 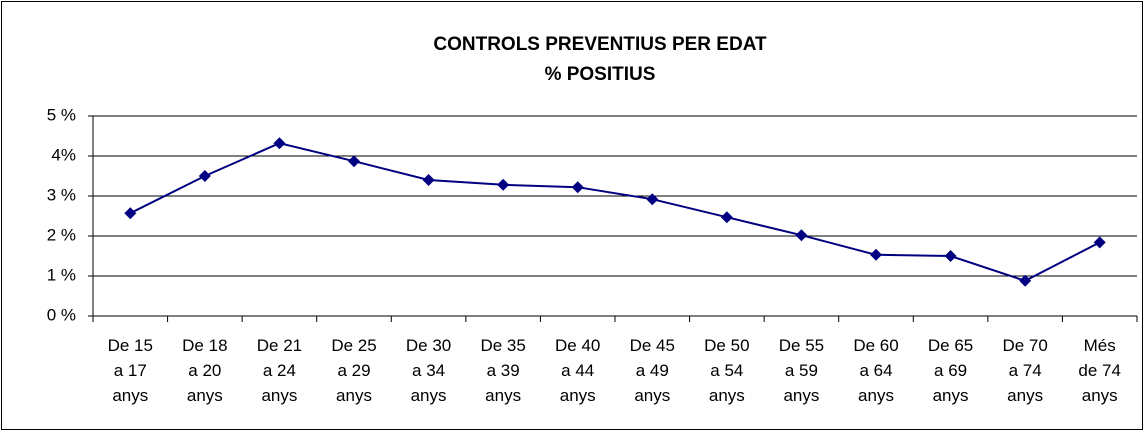 I want to click on x-tick-label: De 30 a 34 anys, so click(x=428, y=370).